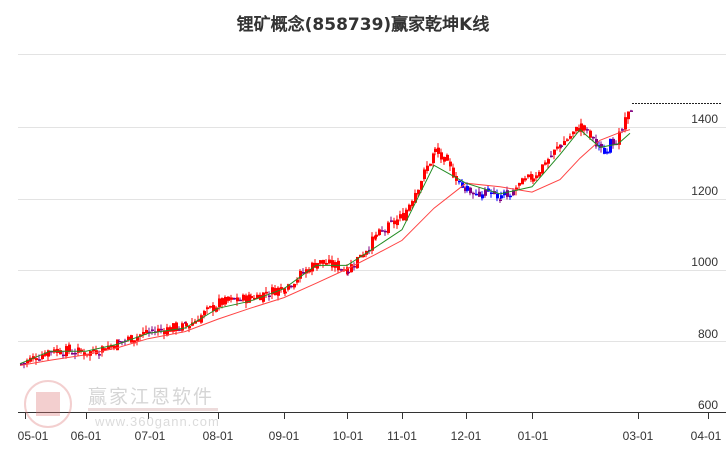 This screenshot has height=450, width=726. What do you see at coordinates (33, 436) in the screenshot?
I see `x-tick-05-01: 05-01` at bounding box center [33, 436].